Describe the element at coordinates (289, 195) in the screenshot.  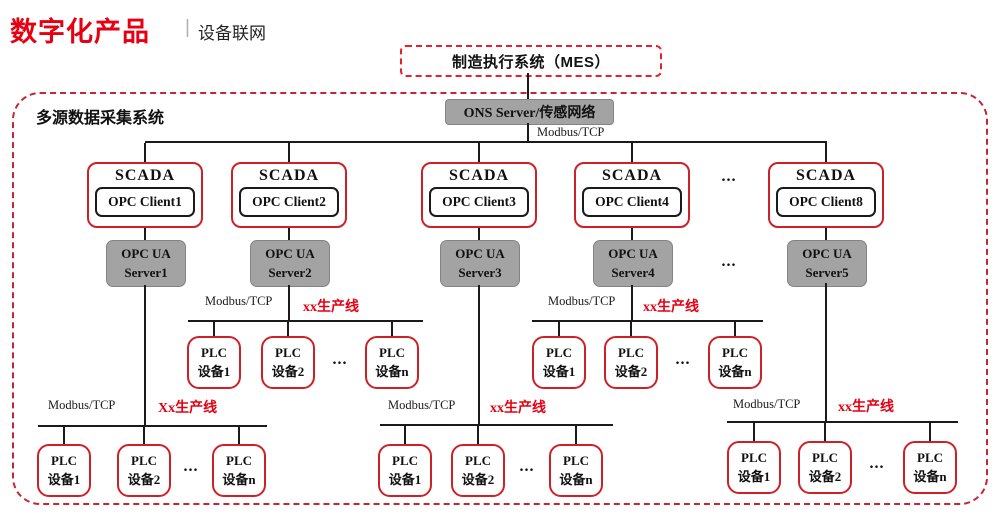
I see `scada-node-2: SCADA OPC Client2` at that location.